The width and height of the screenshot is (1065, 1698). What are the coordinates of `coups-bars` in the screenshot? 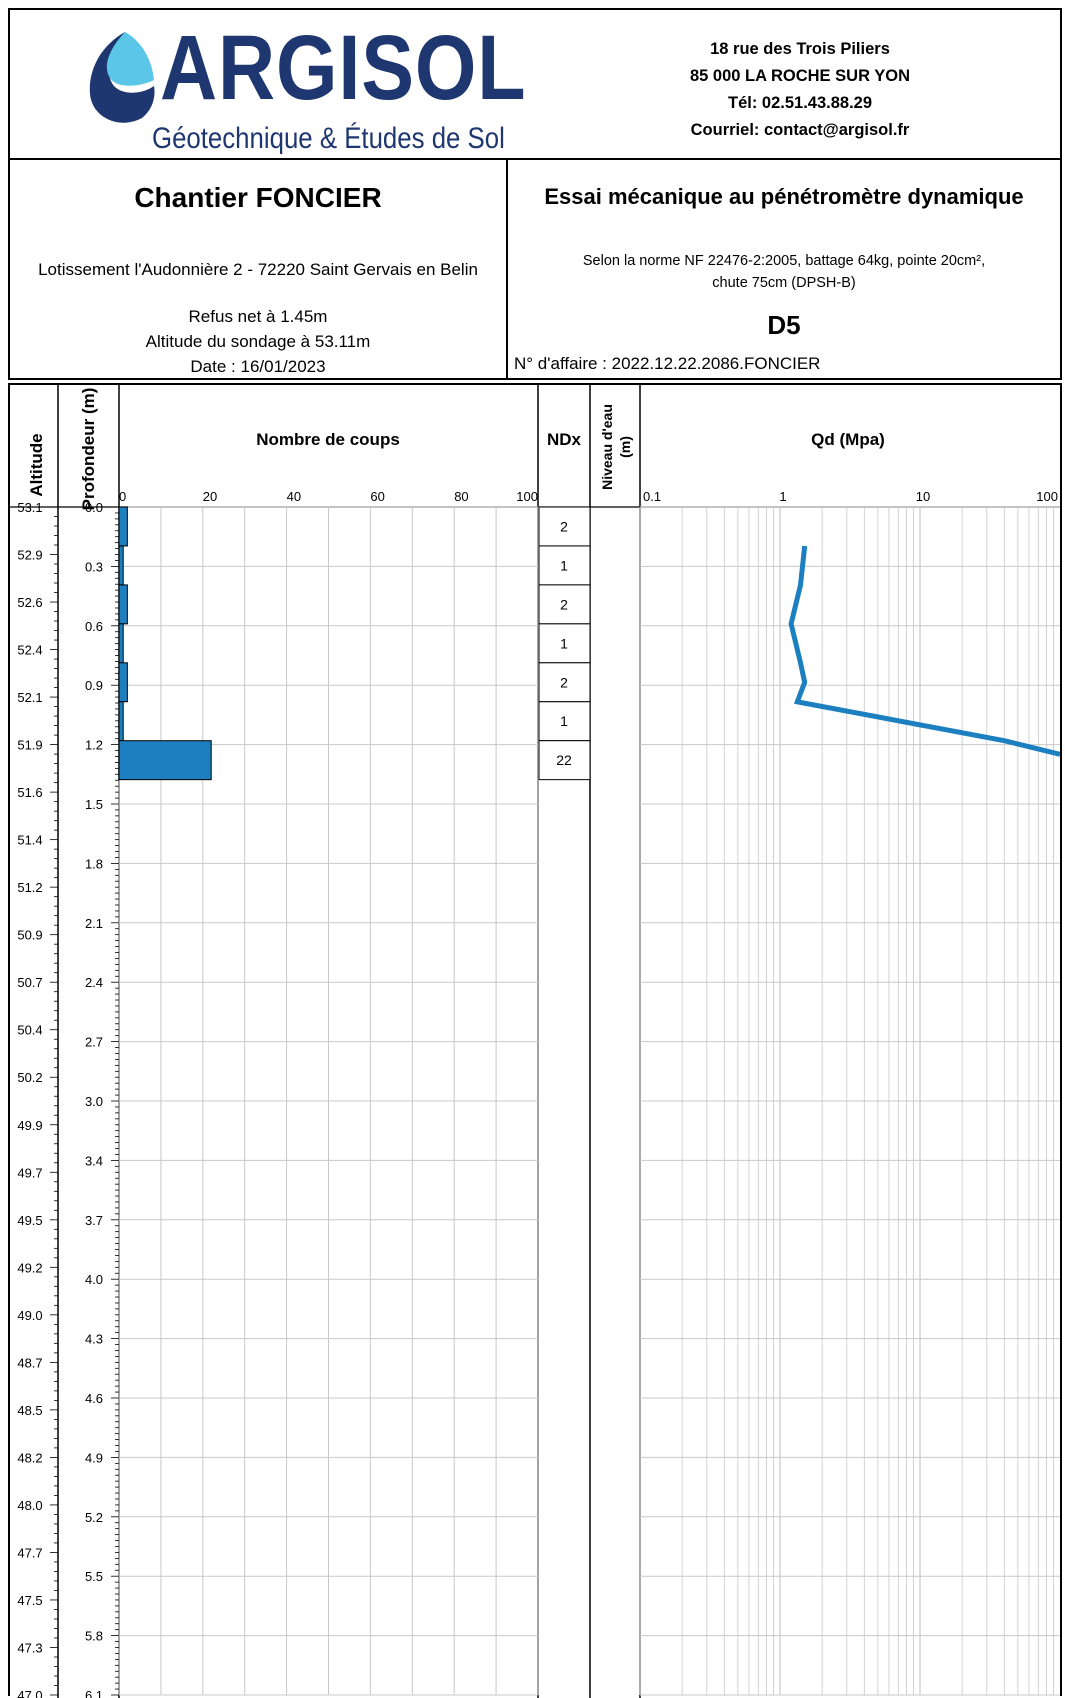 It's located at (165, 643).